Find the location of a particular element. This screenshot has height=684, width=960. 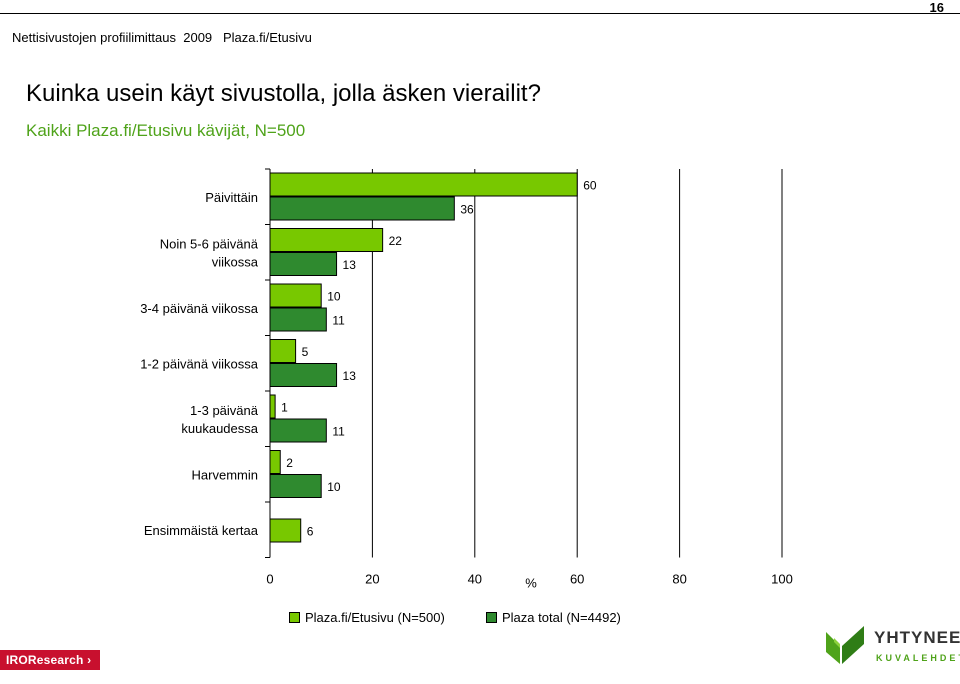

x-tick-label: 0 is located at coordinates (269, 579).